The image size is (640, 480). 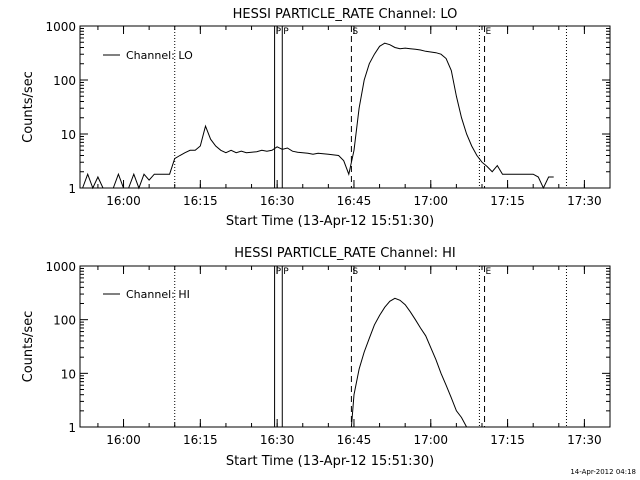 I want to click on marker-label-s-lo: S, so click(x=355, y=32).